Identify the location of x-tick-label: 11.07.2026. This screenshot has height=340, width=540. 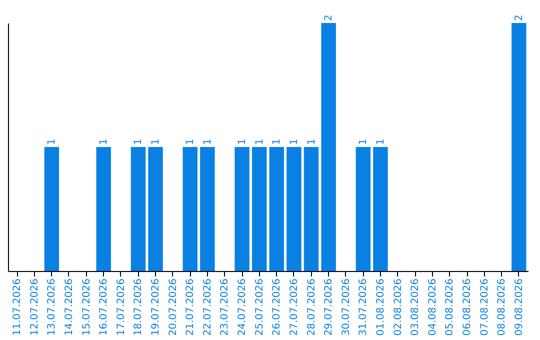
(18, 307).